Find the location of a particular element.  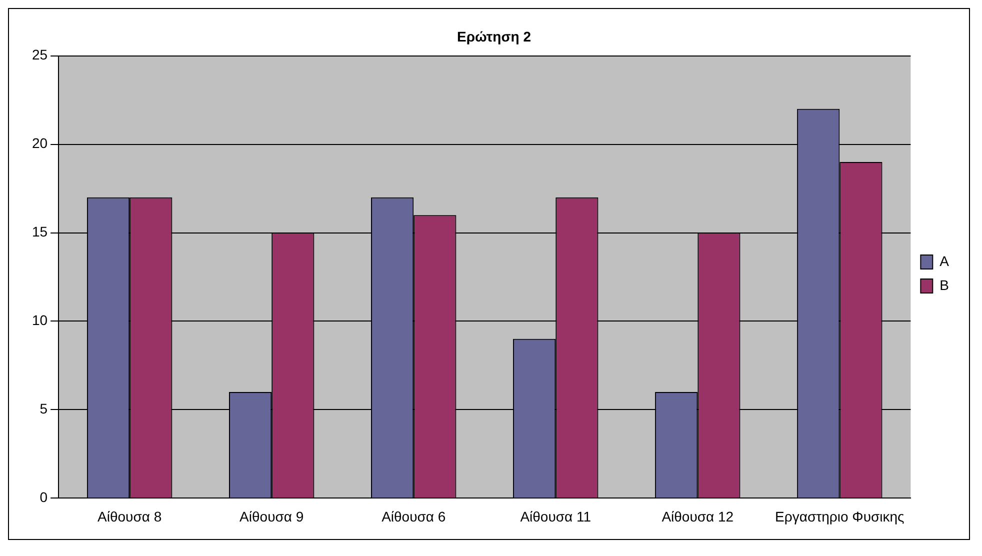

x-tick-label: Αίθουσα 9 is located at coordinates (272, 516).